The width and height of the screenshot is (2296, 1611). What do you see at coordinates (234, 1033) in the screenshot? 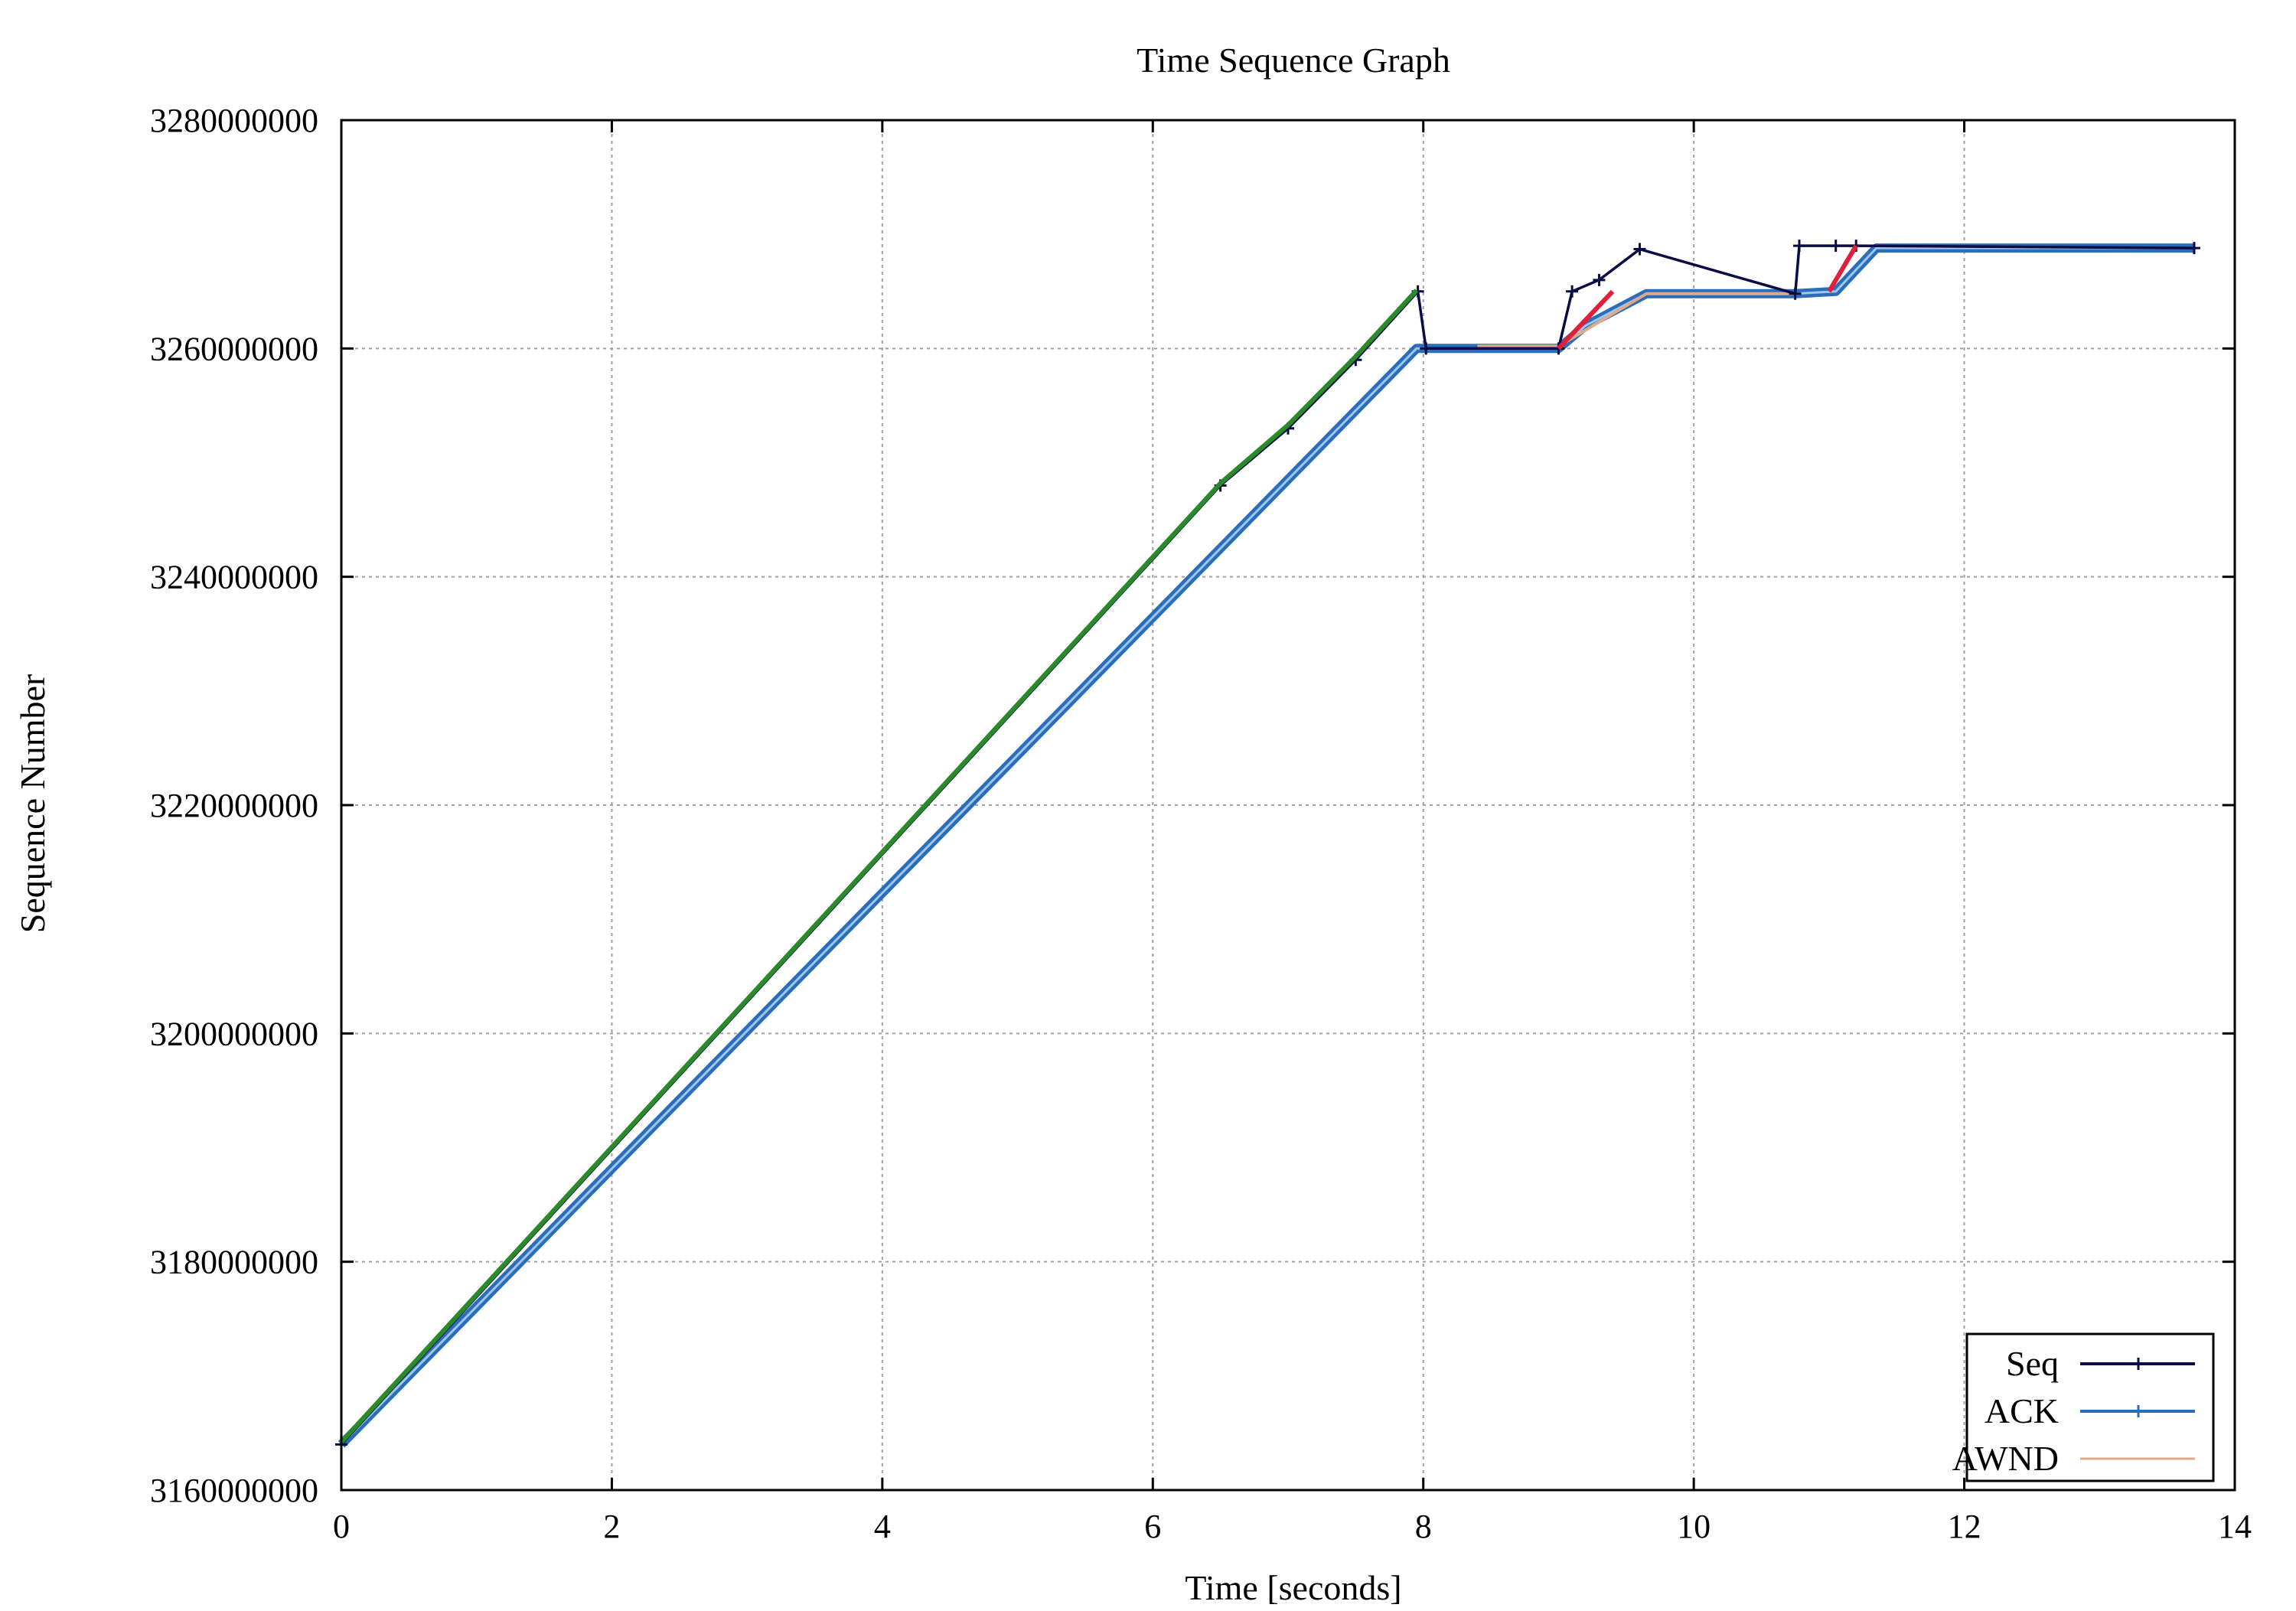
I see `y-tick-label: 3200000000` at bounding box center [234, 1033].